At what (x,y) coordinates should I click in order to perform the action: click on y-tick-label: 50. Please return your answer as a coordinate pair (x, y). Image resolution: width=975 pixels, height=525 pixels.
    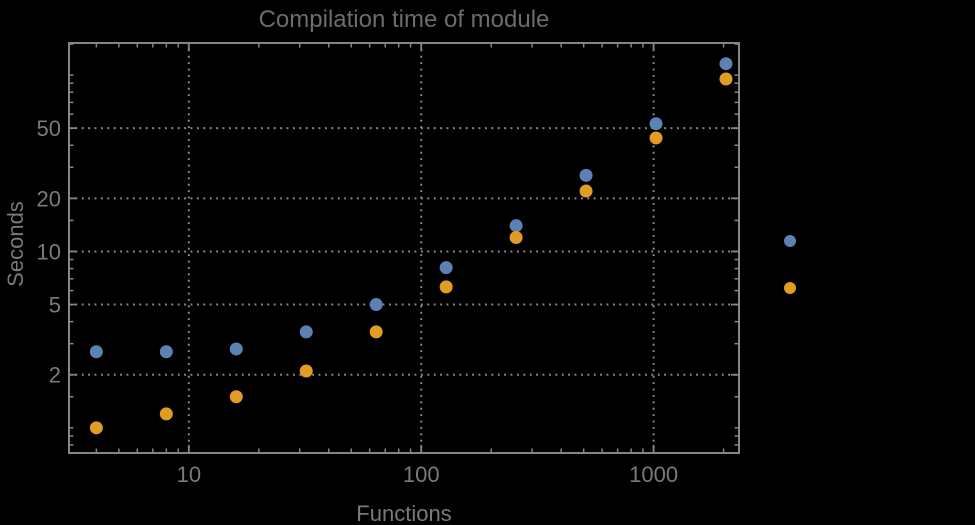
    Looking at the image, I should click on (49, 128).